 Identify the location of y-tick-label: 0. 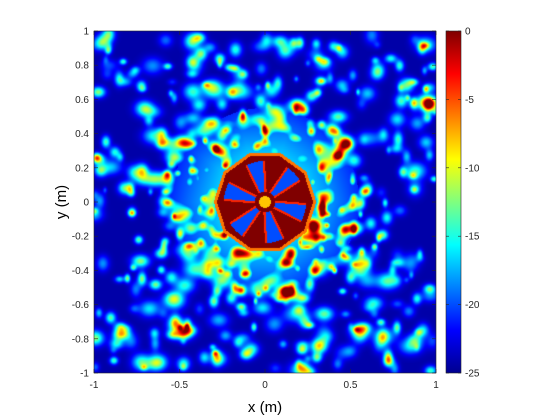
(86, 203).